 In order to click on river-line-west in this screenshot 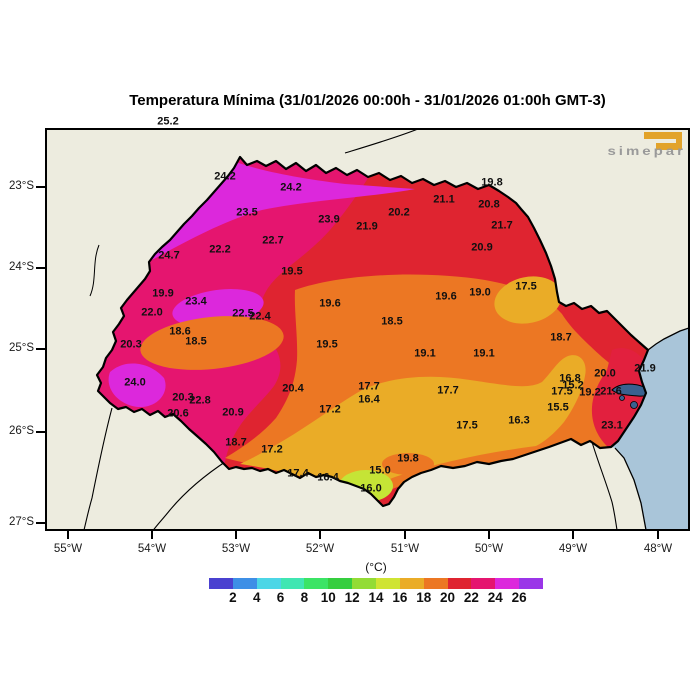, I will do `click(94, 270)`.